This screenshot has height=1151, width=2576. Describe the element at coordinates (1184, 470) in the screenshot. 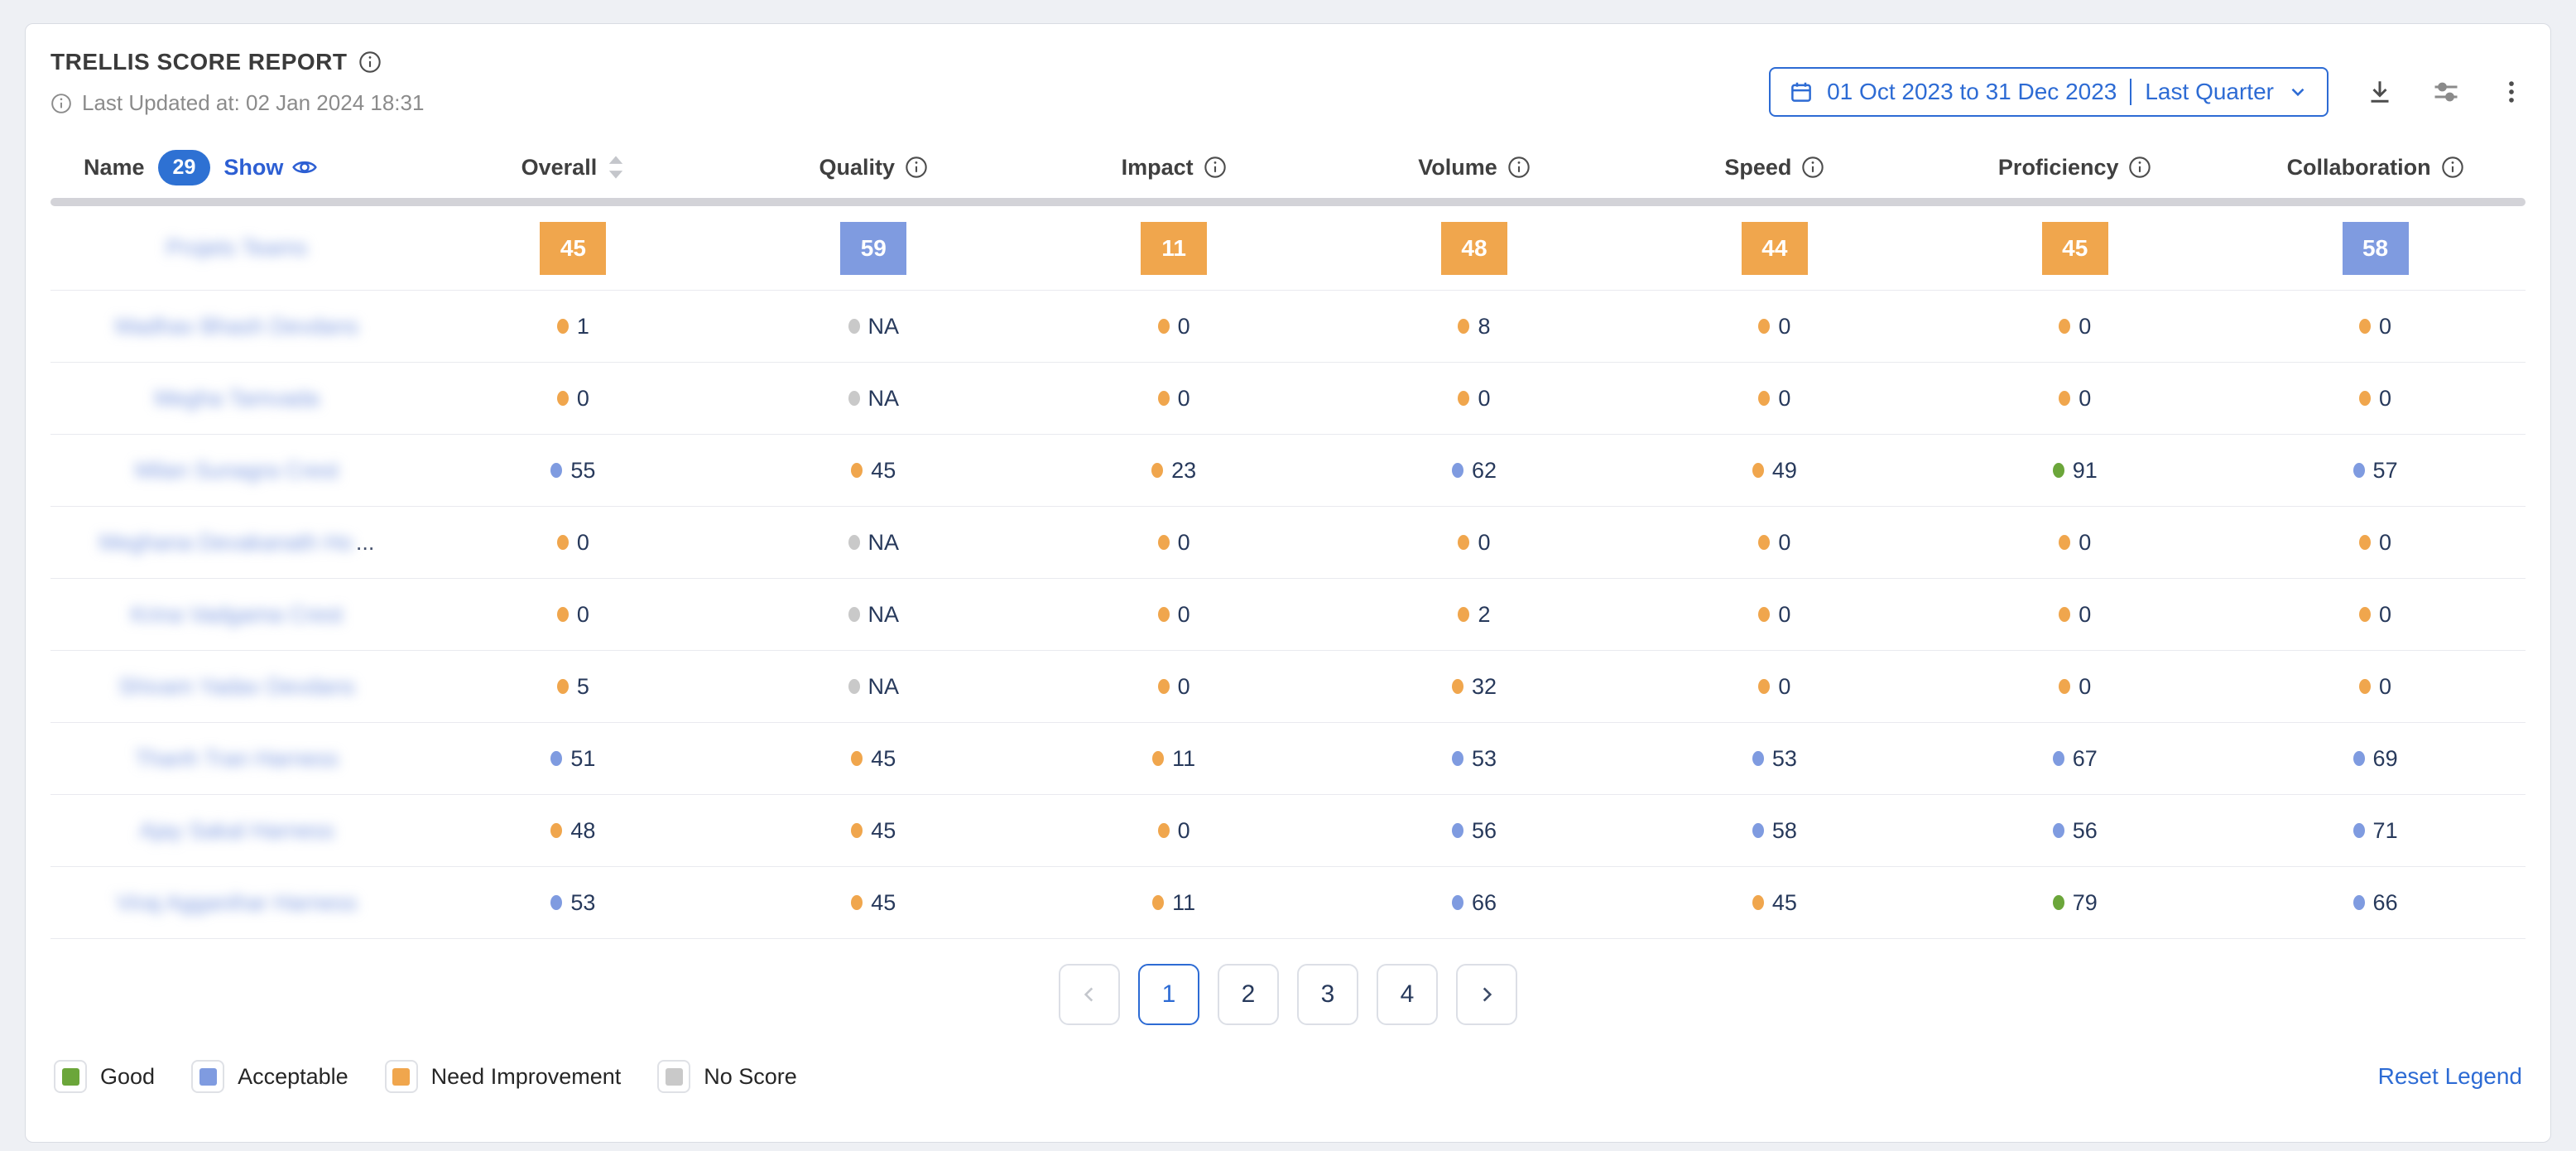

I see `score-value: 23` at that location.